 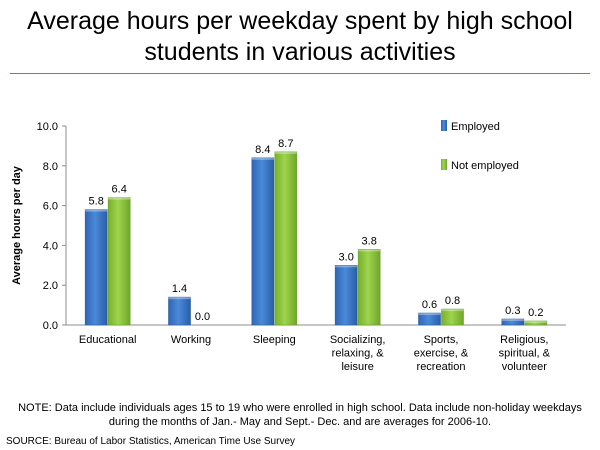 I want to click on data-label: 3.0, so click(x=346, y=257).